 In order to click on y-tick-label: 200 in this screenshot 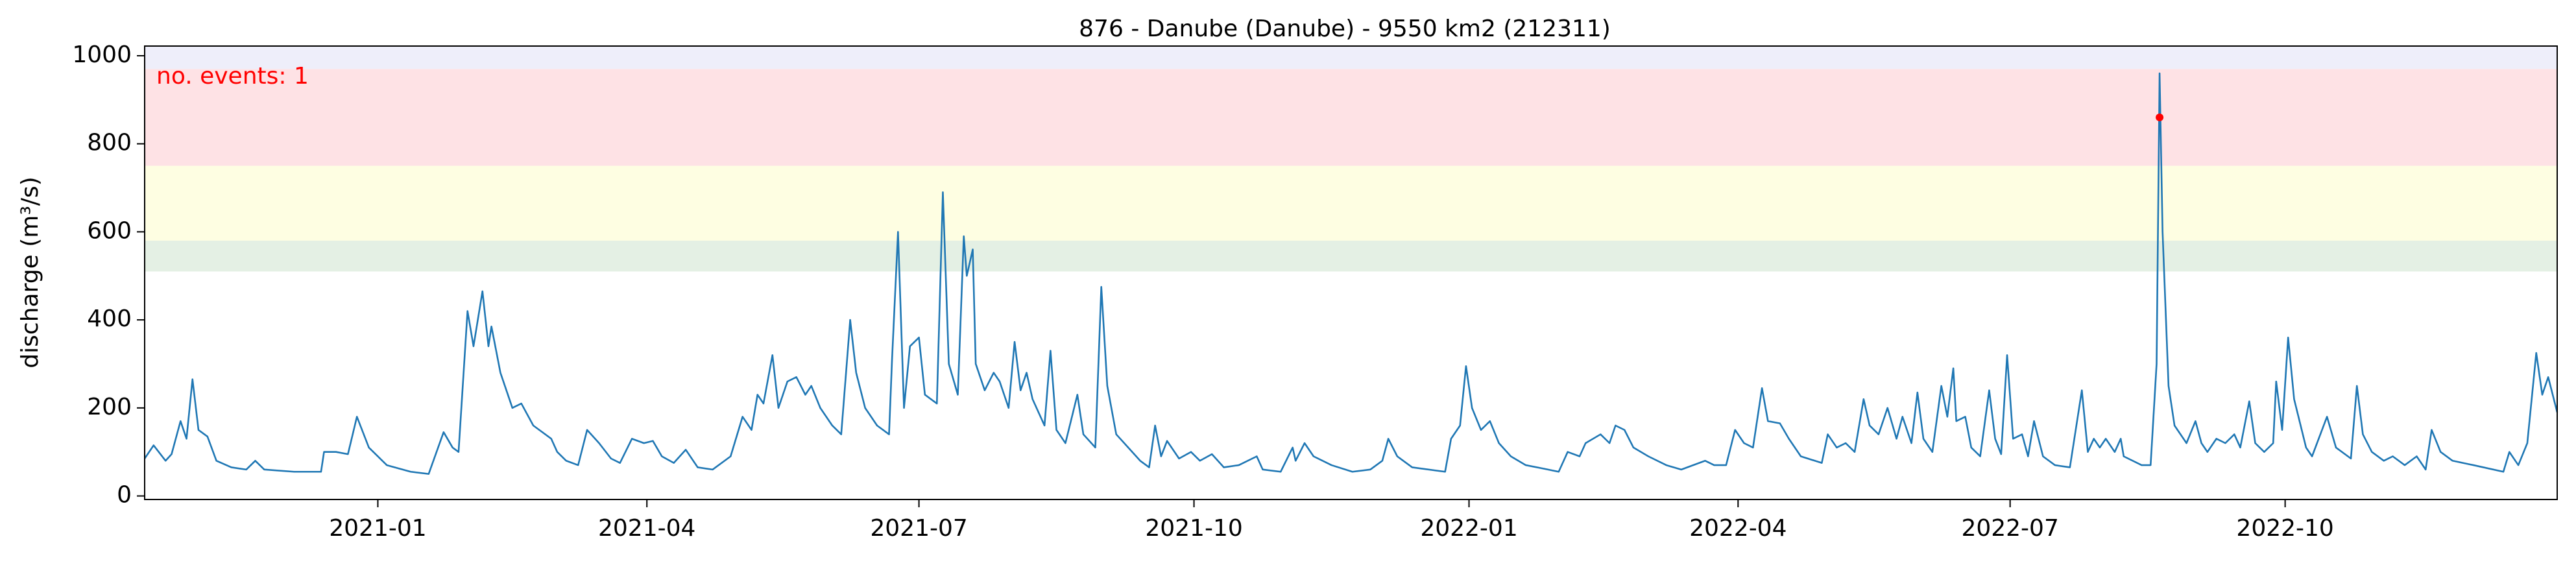, I will do `click(109, 407)`.